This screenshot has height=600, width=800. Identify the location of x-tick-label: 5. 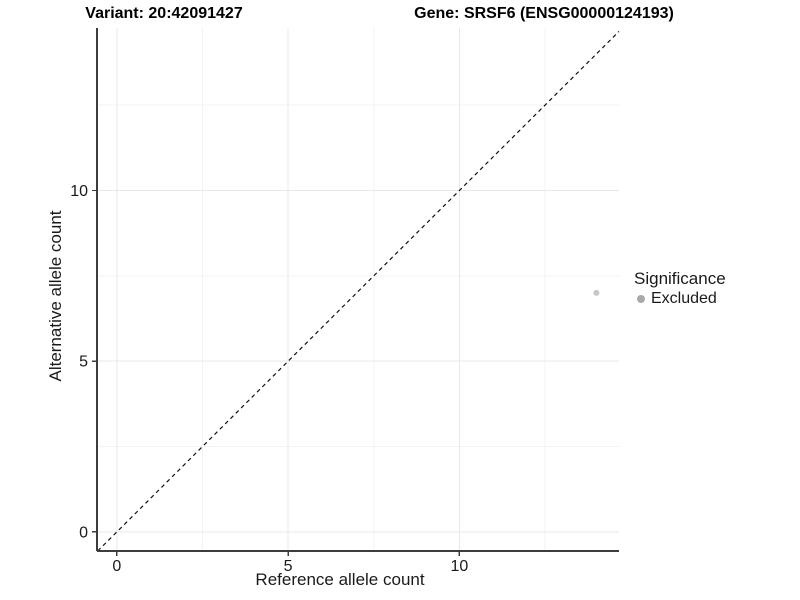
(288, 566).